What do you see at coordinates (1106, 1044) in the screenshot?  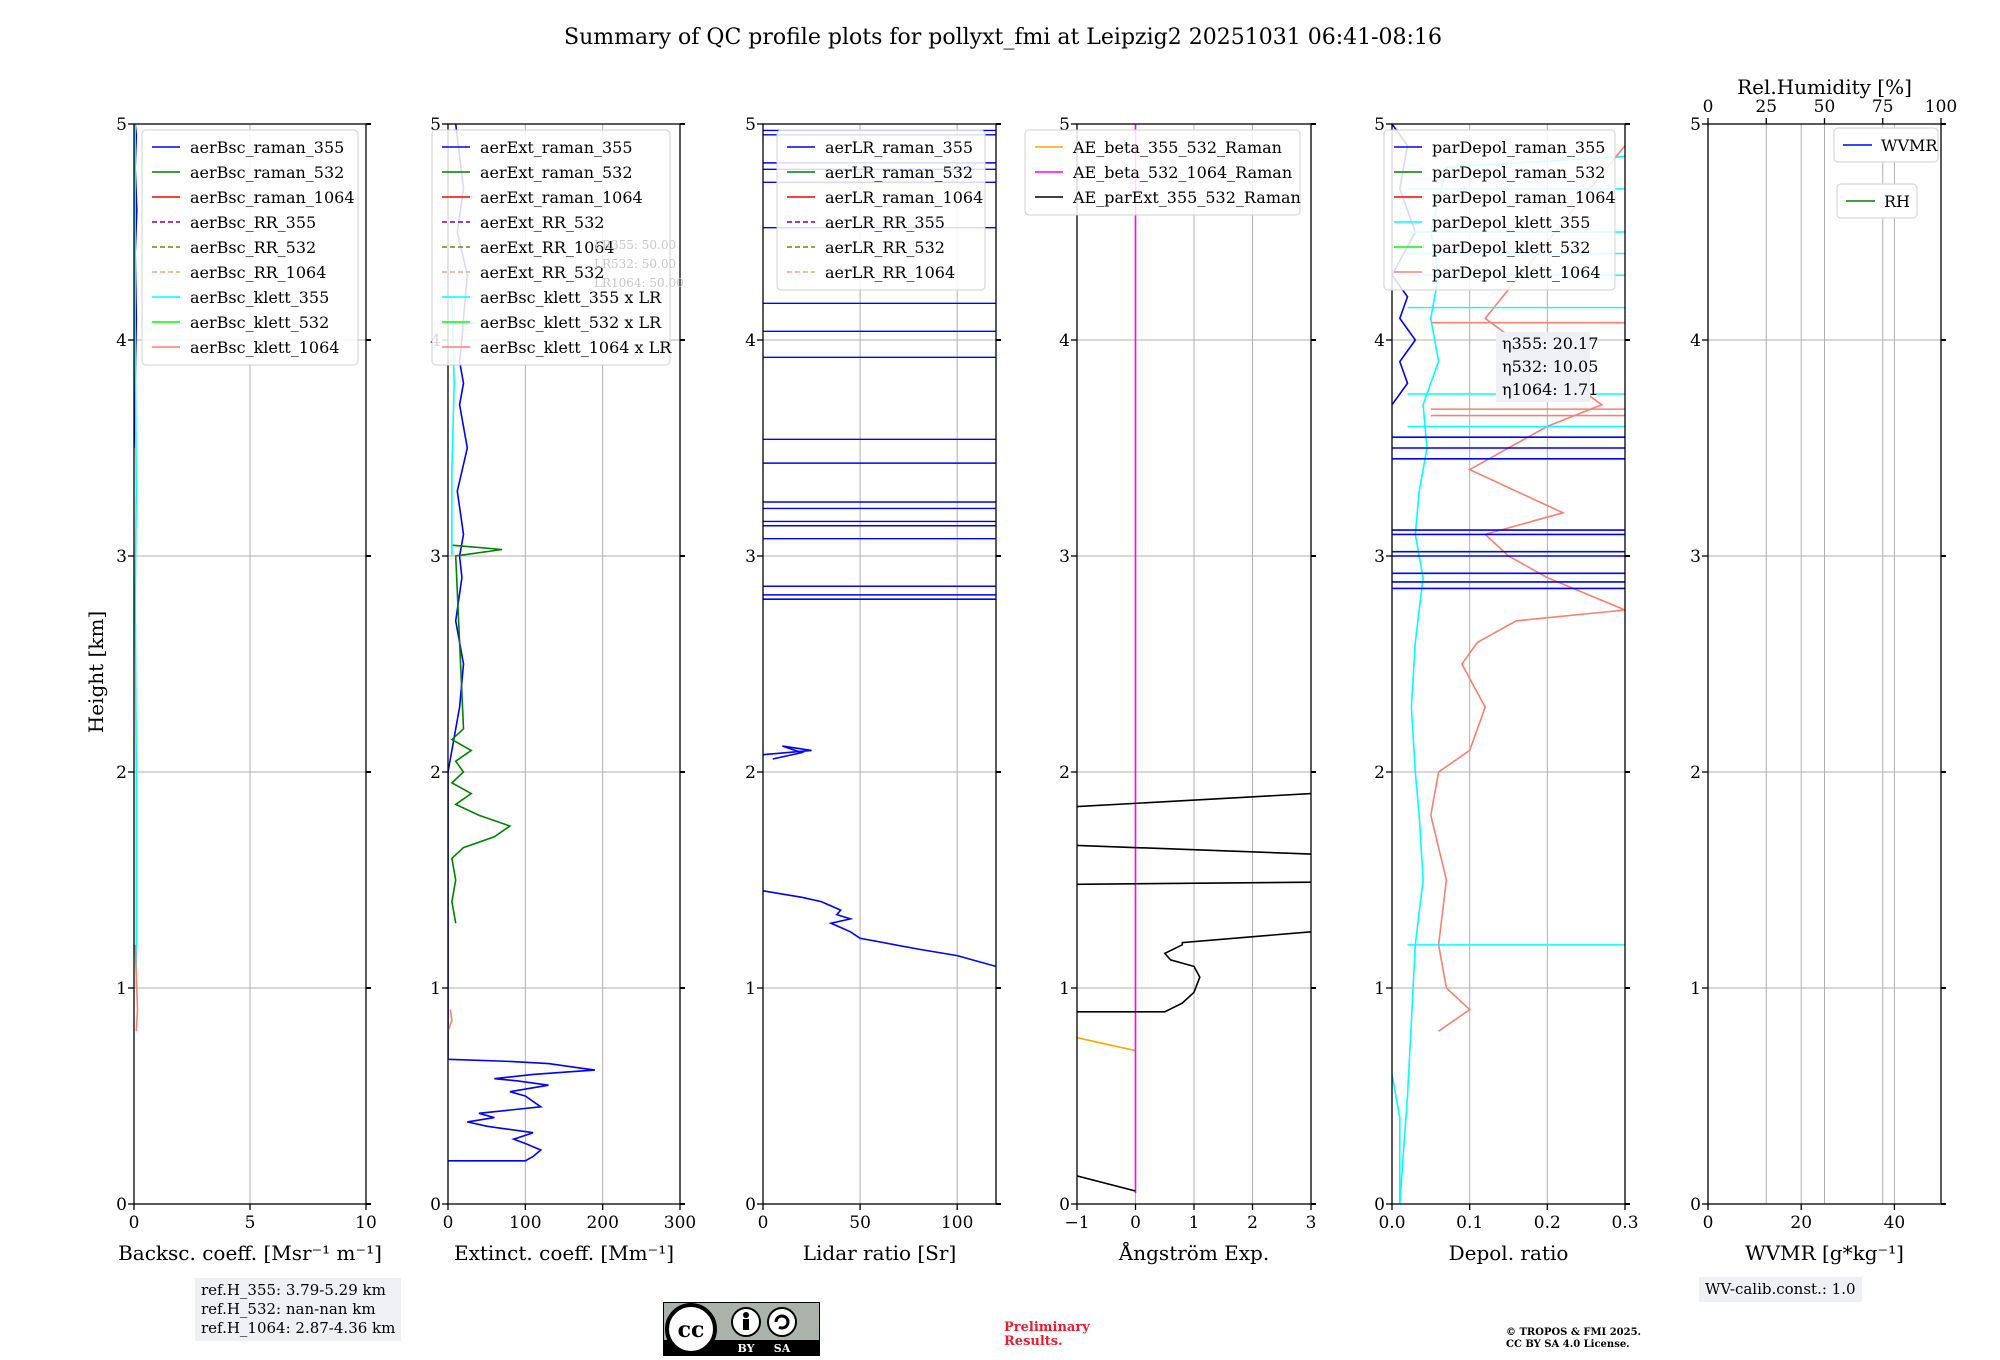 I see `series-ae-beta-355-532-raman` at bounding box center [1106, 1044].